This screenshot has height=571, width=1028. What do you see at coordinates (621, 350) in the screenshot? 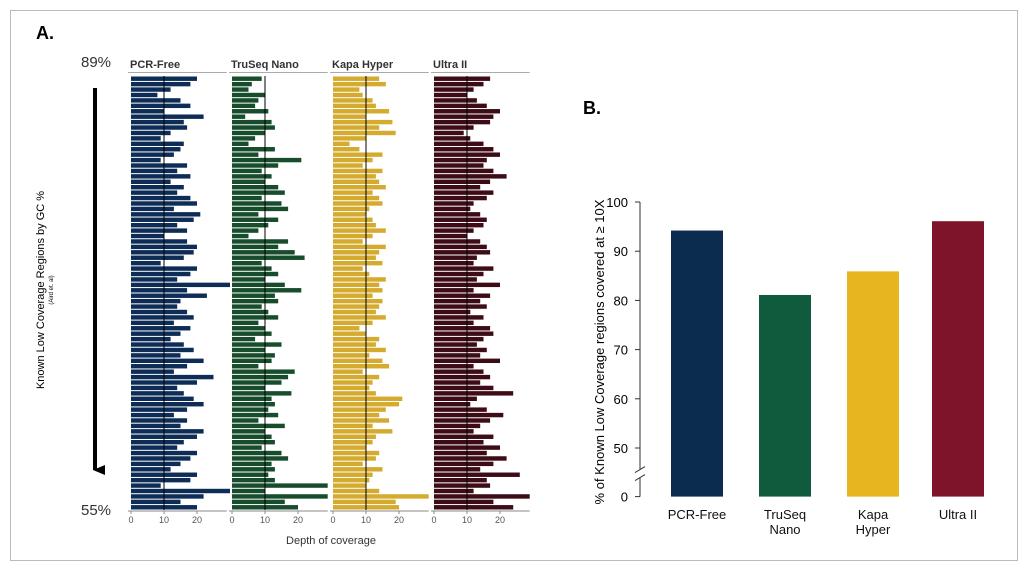
I see `y-tick-label: 70` at bounding box center [621, 350].